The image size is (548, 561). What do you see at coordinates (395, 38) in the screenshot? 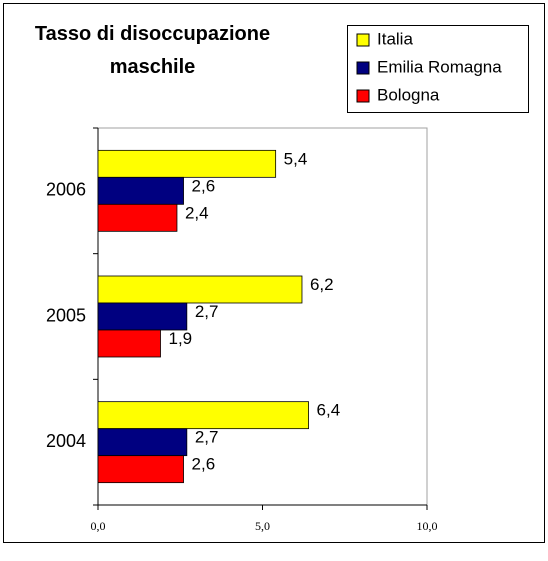
I see `legend-label: Italia` at bounding box center [395, 38].